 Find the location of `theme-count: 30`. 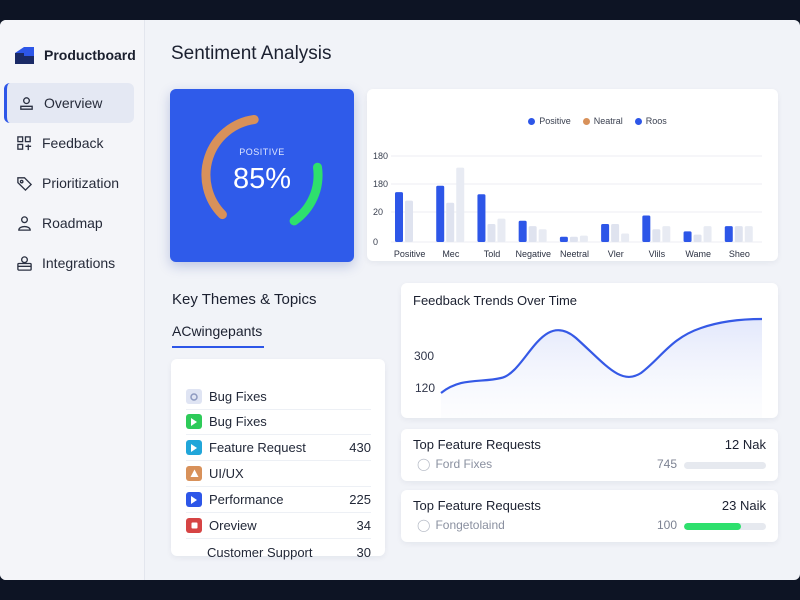

theme-count: 30 is located at coordinates (363, 552).